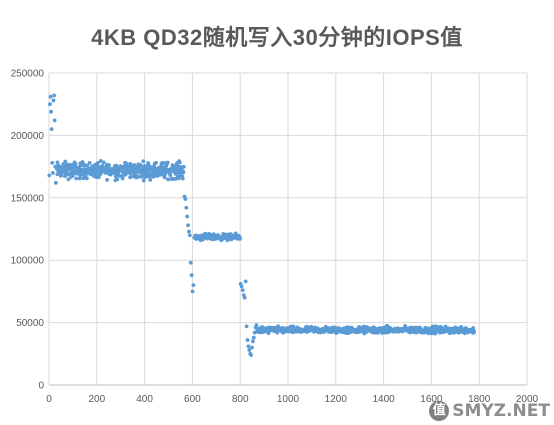 The image size is (554, 425). What do you see at coordinates (277, 37) in the screenshot?
I see `chart-title: 4KB QD32随机写入30分钟的IOPS值` at bounding box center [277, 37].